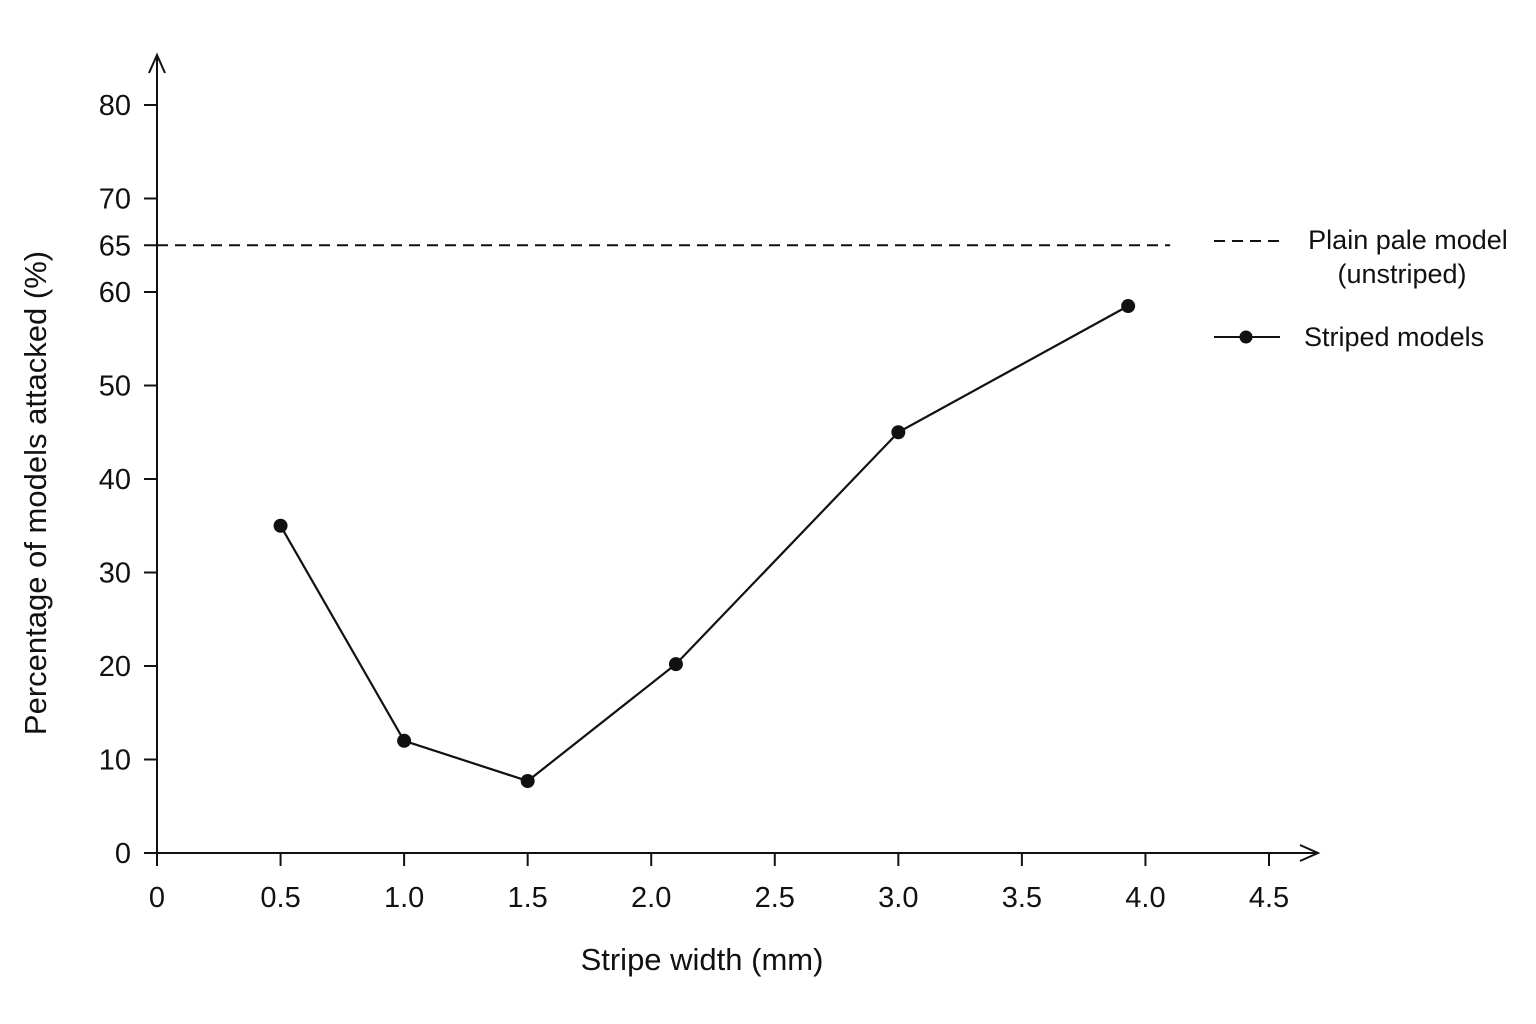  Describe the element at coordinates (1145, 898) in the screenshot. I see `x-tick-label: 4.0` at that location.